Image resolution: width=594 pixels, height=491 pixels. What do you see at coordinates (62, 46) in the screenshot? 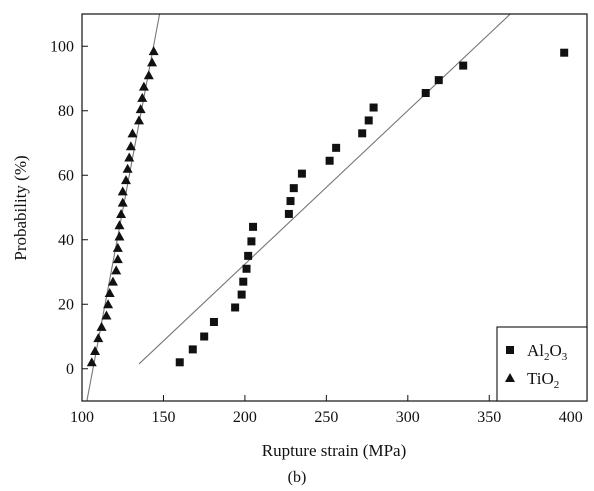
I see `y-tick-label: 100` at bounding box center [62, 46].